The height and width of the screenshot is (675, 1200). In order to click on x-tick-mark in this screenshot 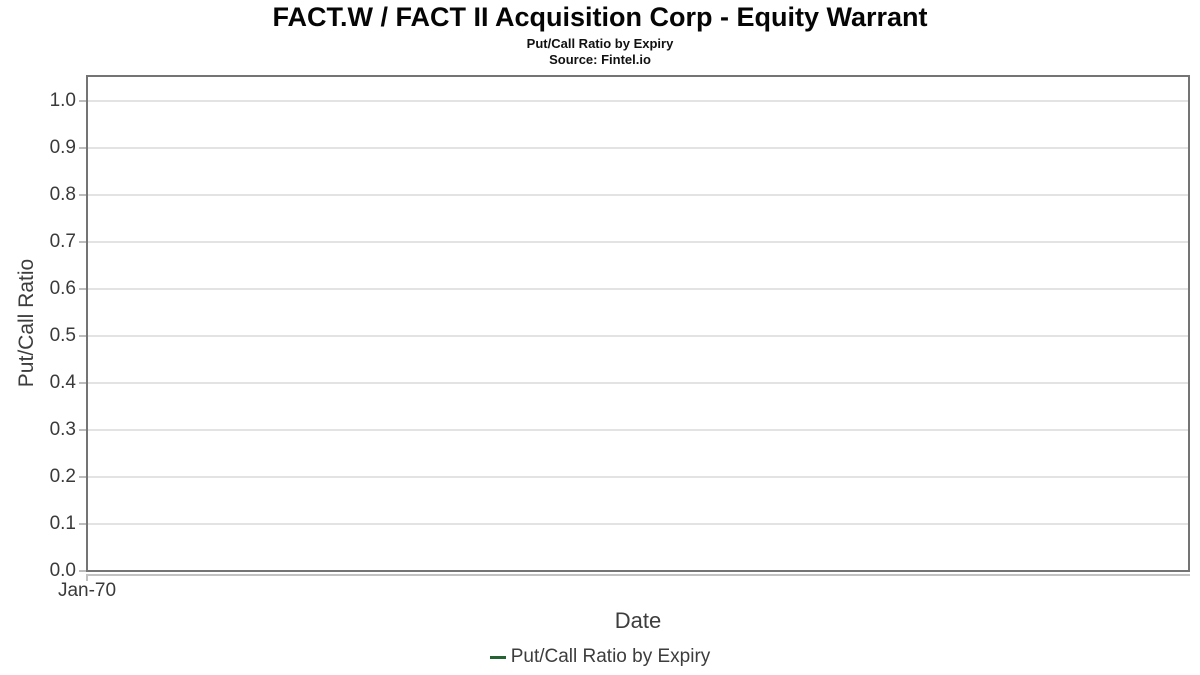, I will do `click(87, 578)`.